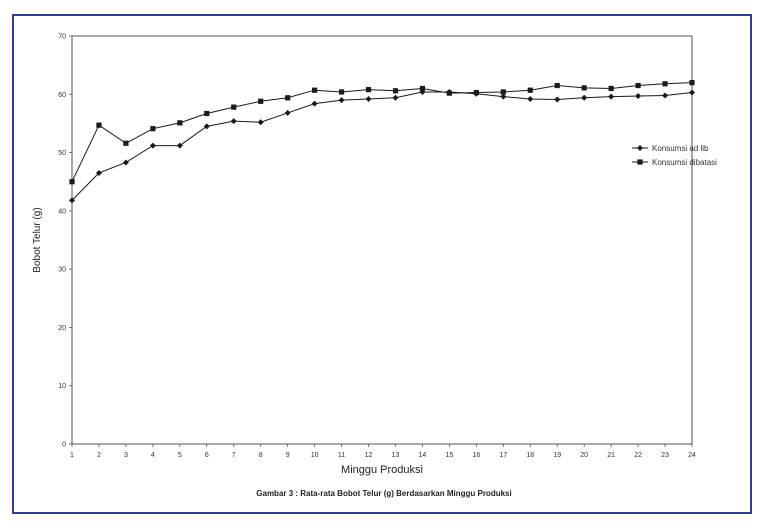  What do you see at coordinates (153, 455) in the screenshot?
I see `x-tick-label: 4` at bounding box center [153, 455].